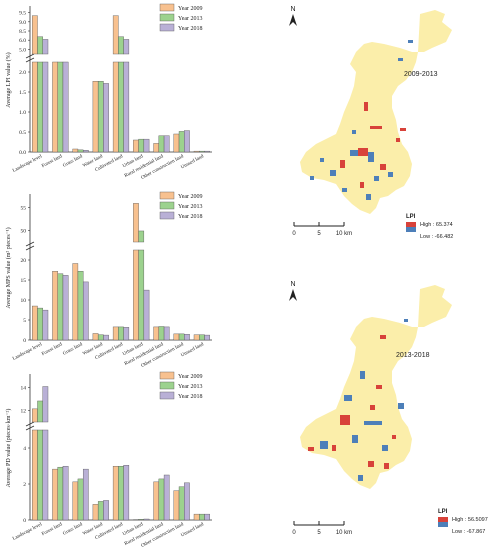  Describe the element at coordinates (52, 161) in the screenshot. I see `x-tick-label: Forest land` at that location.